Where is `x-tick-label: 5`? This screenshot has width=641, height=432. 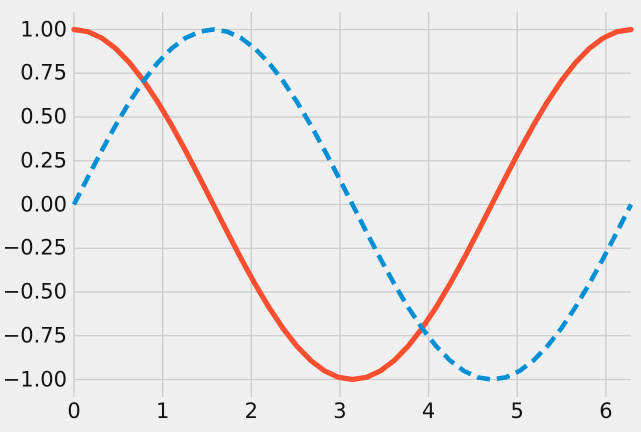
x-tick-label: 5 is located at coordinates (517, 411).